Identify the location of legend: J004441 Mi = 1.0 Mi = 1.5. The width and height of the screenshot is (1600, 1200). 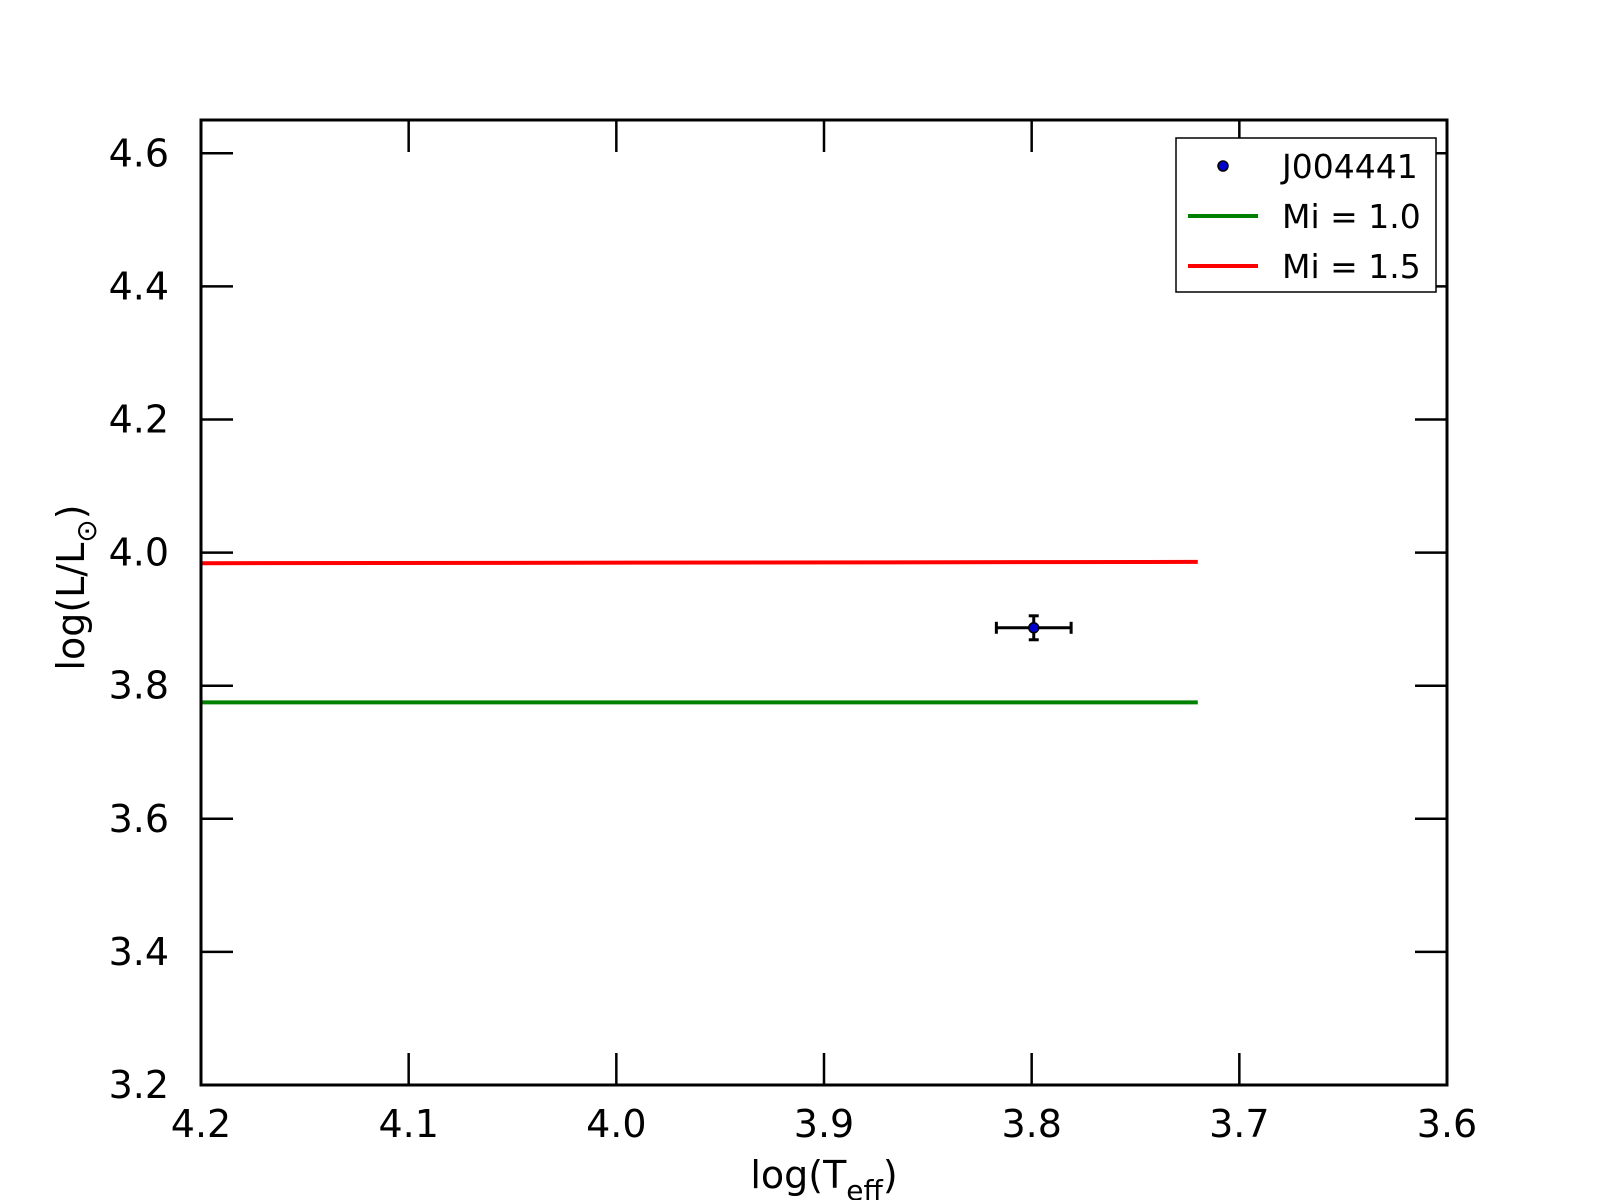
(1306, 215).